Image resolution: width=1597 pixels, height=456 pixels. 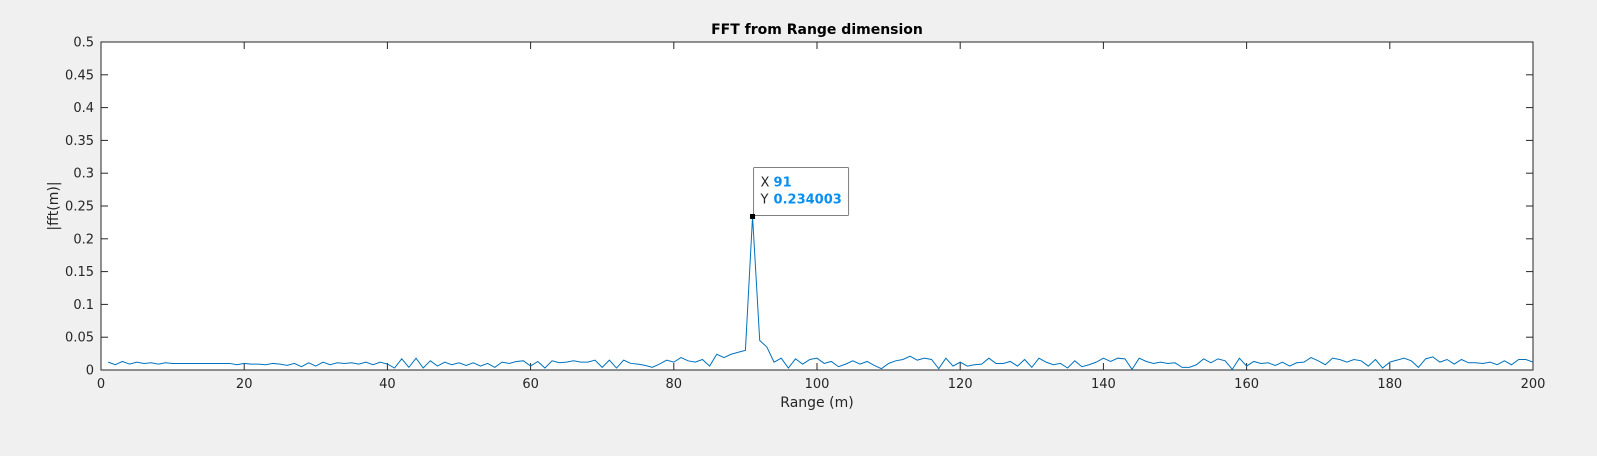 What do you see at coordinates (1533, 384) in the screenshot?
I see `x-tick-label: 200` at bounding box center [1533, 384].